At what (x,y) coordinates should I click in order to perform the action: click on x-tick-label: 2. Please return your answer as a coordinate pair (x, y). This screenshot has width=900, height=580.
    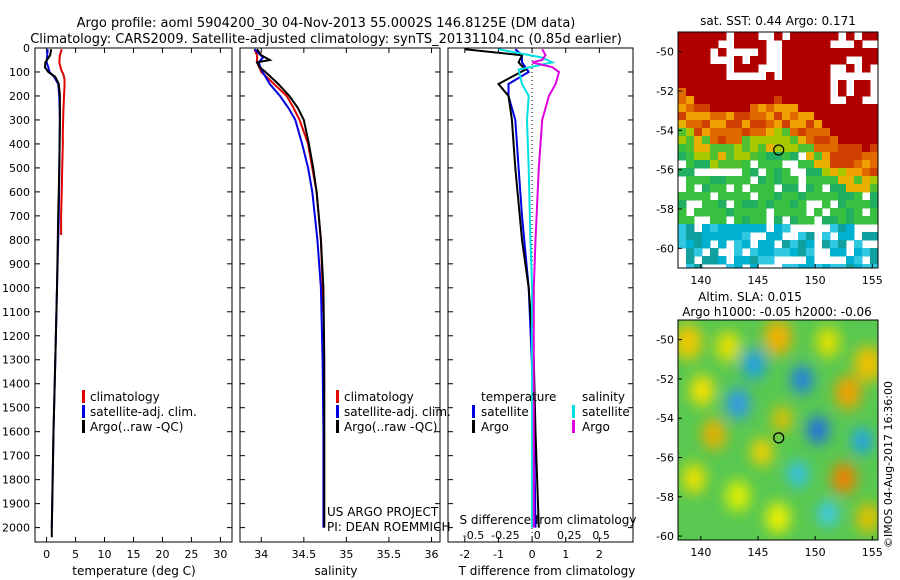
    Looking at the image, I should click on (599, 554).